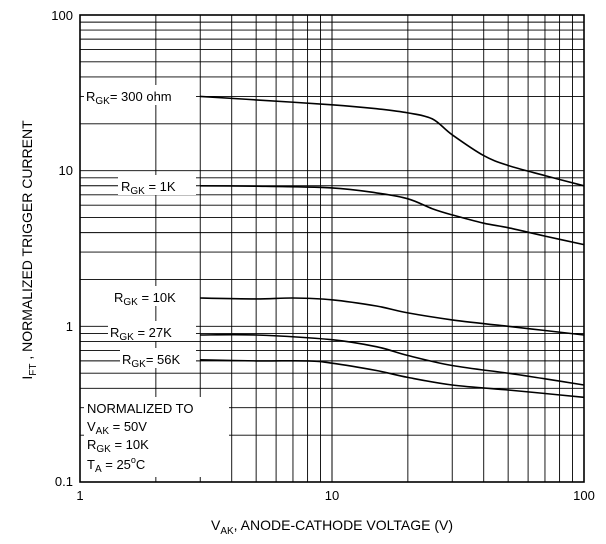  What do you see at coordinates (584, 495) in the screenshot?
I see `x-tick-100: 100` at bounding box center [584, 495].